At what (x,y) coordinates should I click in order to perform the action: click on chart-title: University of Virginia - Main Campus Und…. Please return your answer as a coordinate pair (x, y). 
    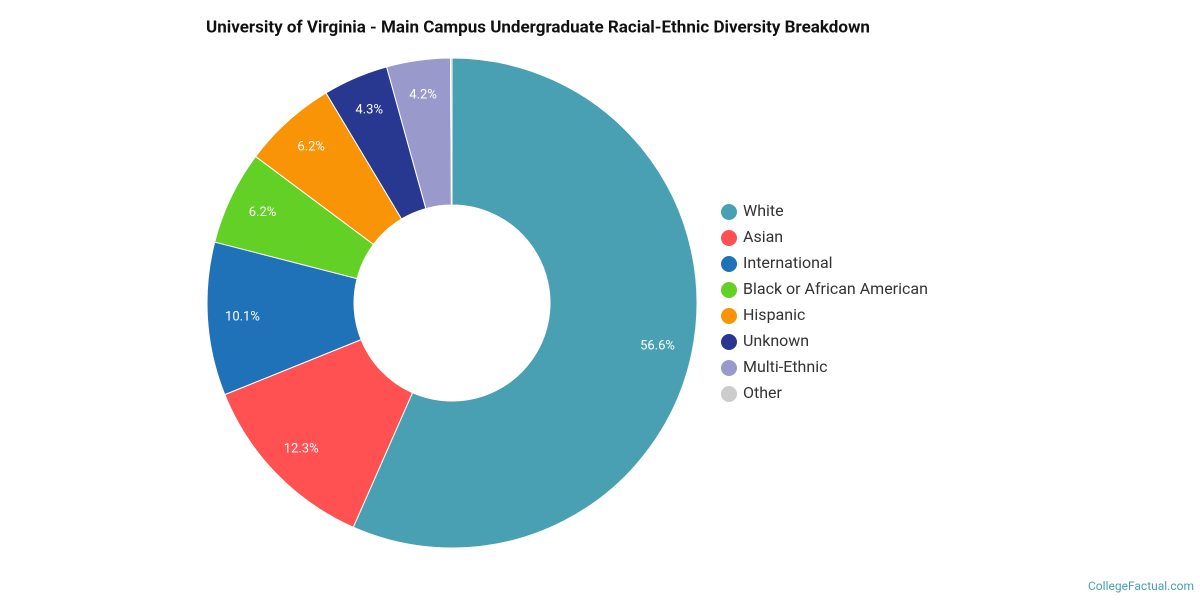
    Looking at the image, I should click on (538, 27).